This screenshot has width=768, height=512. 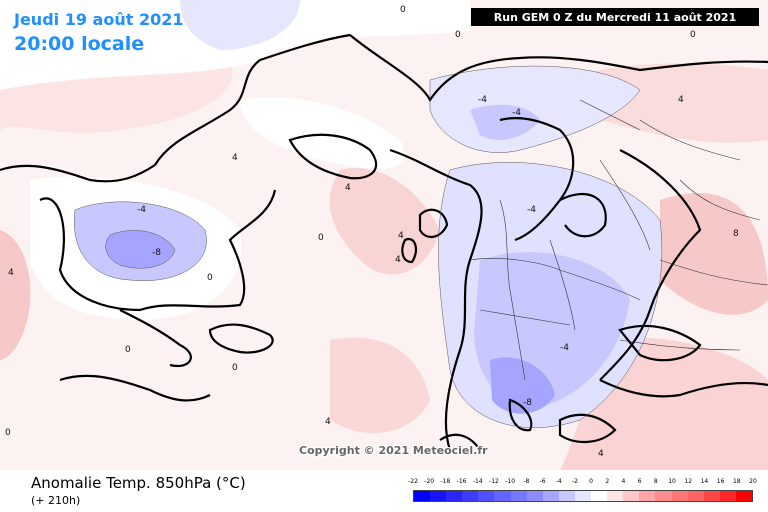 I want to click on legend-tick-label: -18, so click(x=445, y=481).